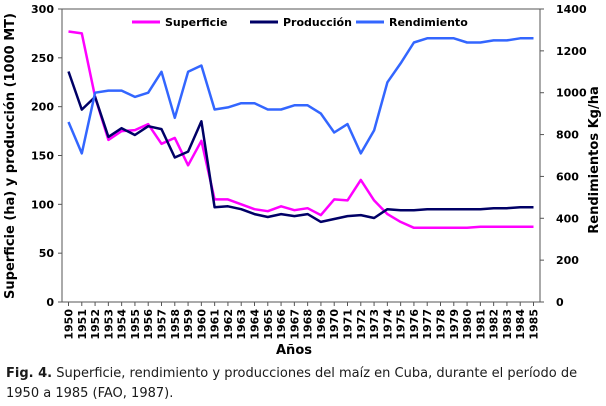 The height and width of the screenshot is (406, 606). I want to click on legend-label: Producción, so click(317, 22).